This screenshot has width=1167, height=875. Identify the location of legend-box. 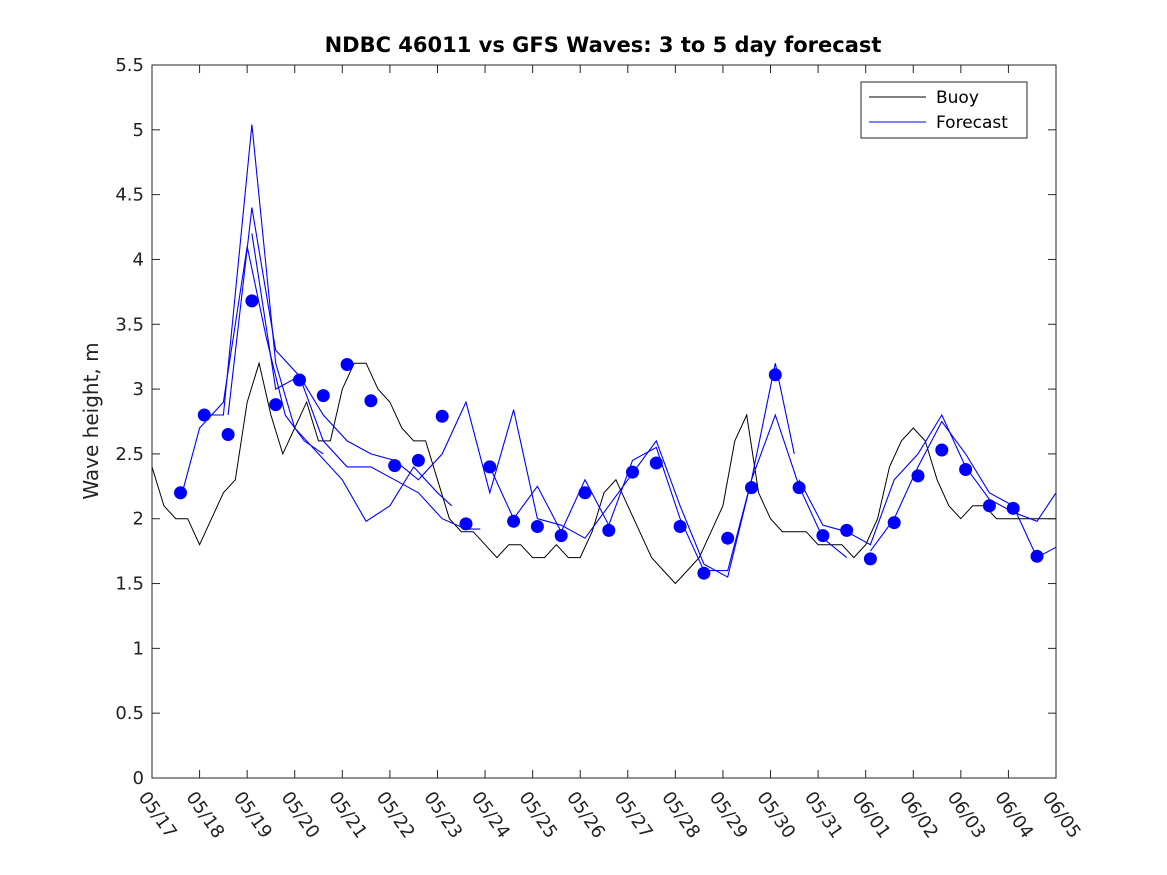
(944, 110).